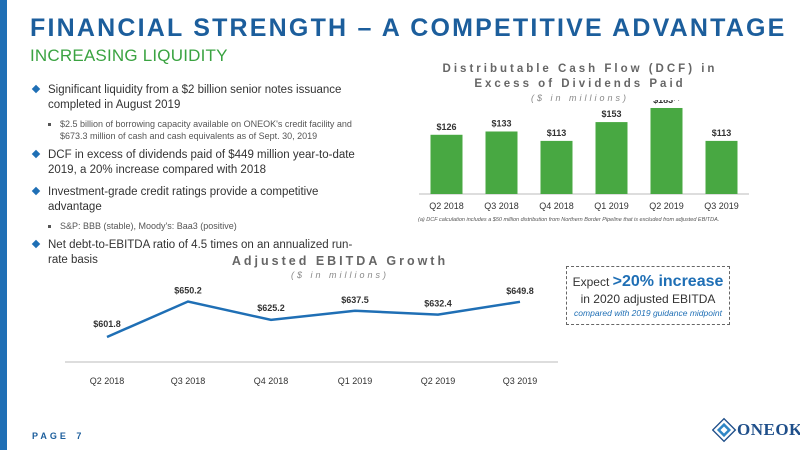 This screenshot has width=800, height=450. Describe the element at coordinates (668, 281) in the screenshot. I see `callout-highlight: >20% increase` at that location.